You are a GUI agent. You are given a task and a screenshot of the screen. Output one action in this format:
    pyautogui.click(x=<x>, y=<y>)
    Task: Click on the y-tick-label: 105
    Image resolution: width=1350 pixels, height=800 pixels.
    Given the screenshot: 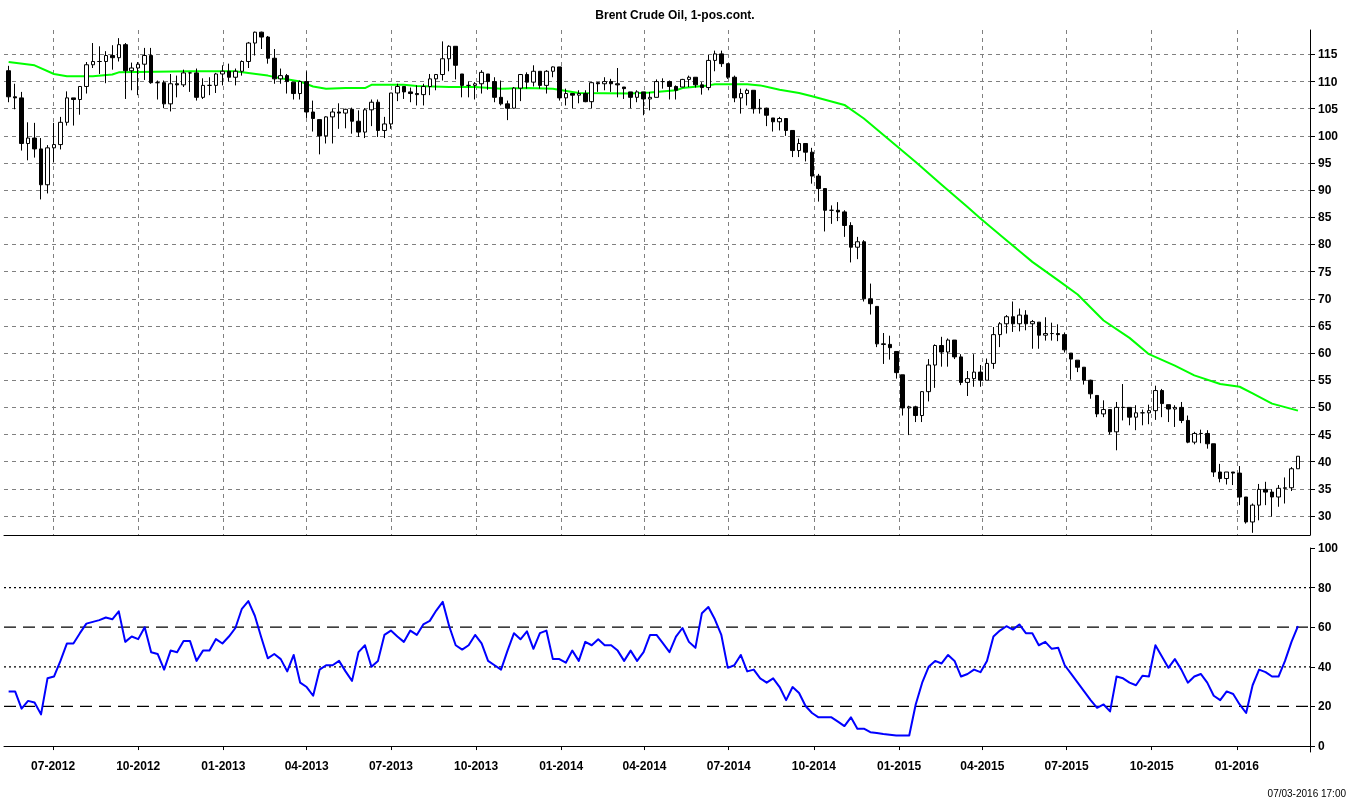 What is the action you would take?
    pyautogui.click(x=1328, y=108)
    